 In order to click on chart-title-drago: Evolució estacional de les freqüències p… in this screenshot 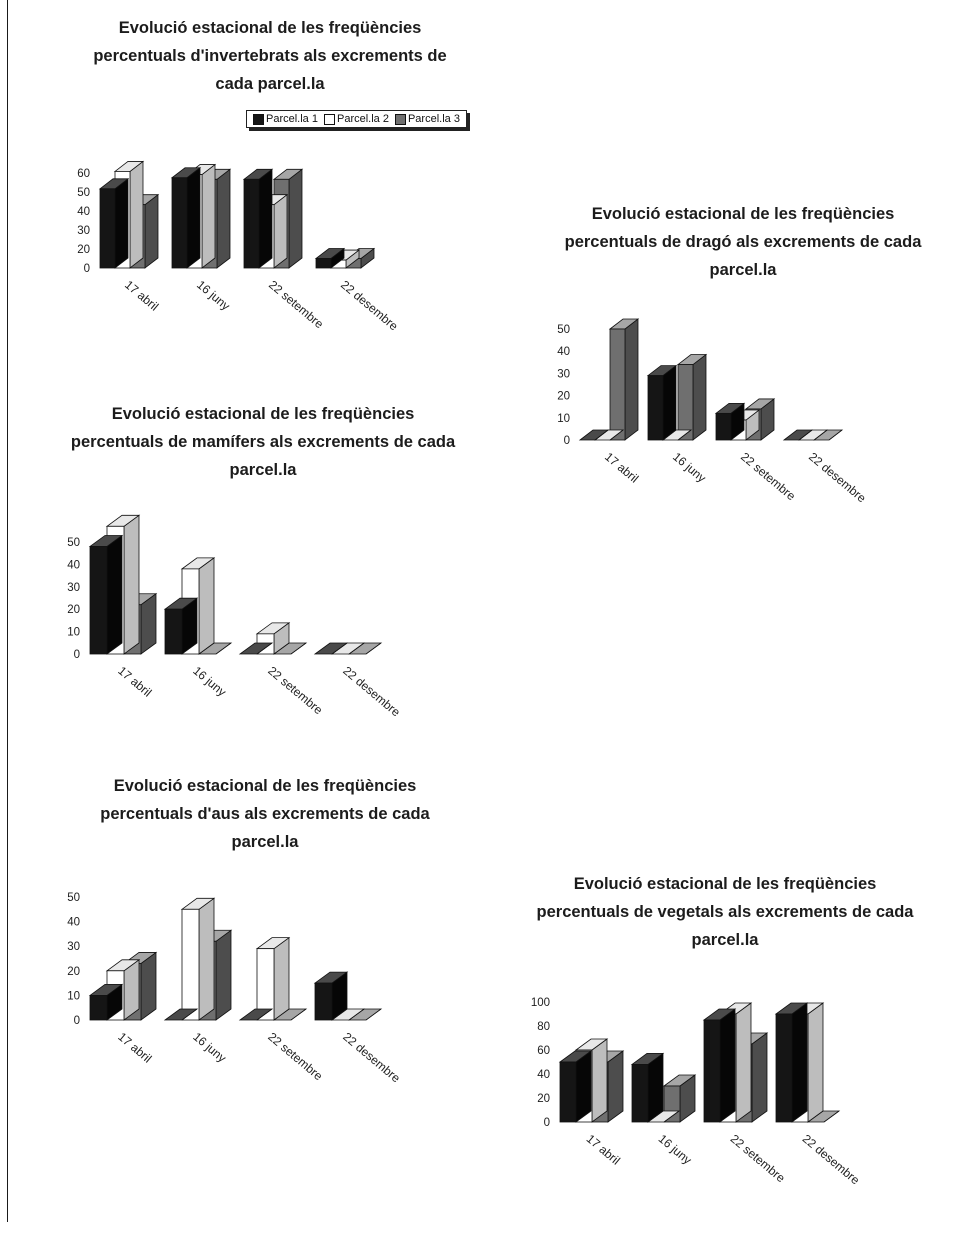, I will do `click(743, 242)`.